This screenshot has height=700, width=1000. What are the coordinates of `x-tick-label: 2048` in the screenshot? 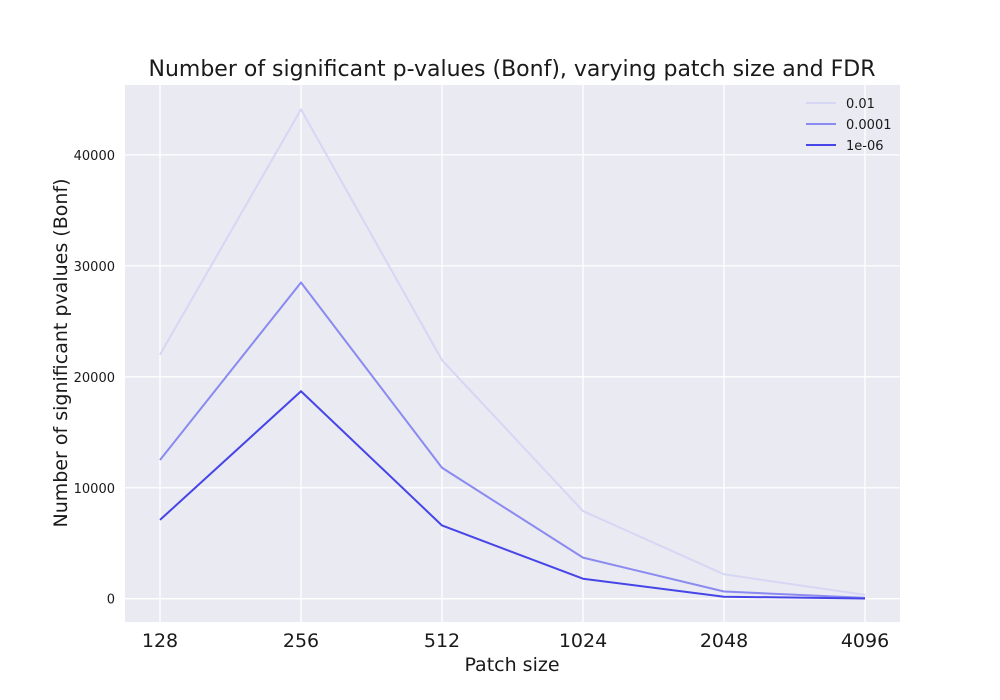 It's located at (724, 641).